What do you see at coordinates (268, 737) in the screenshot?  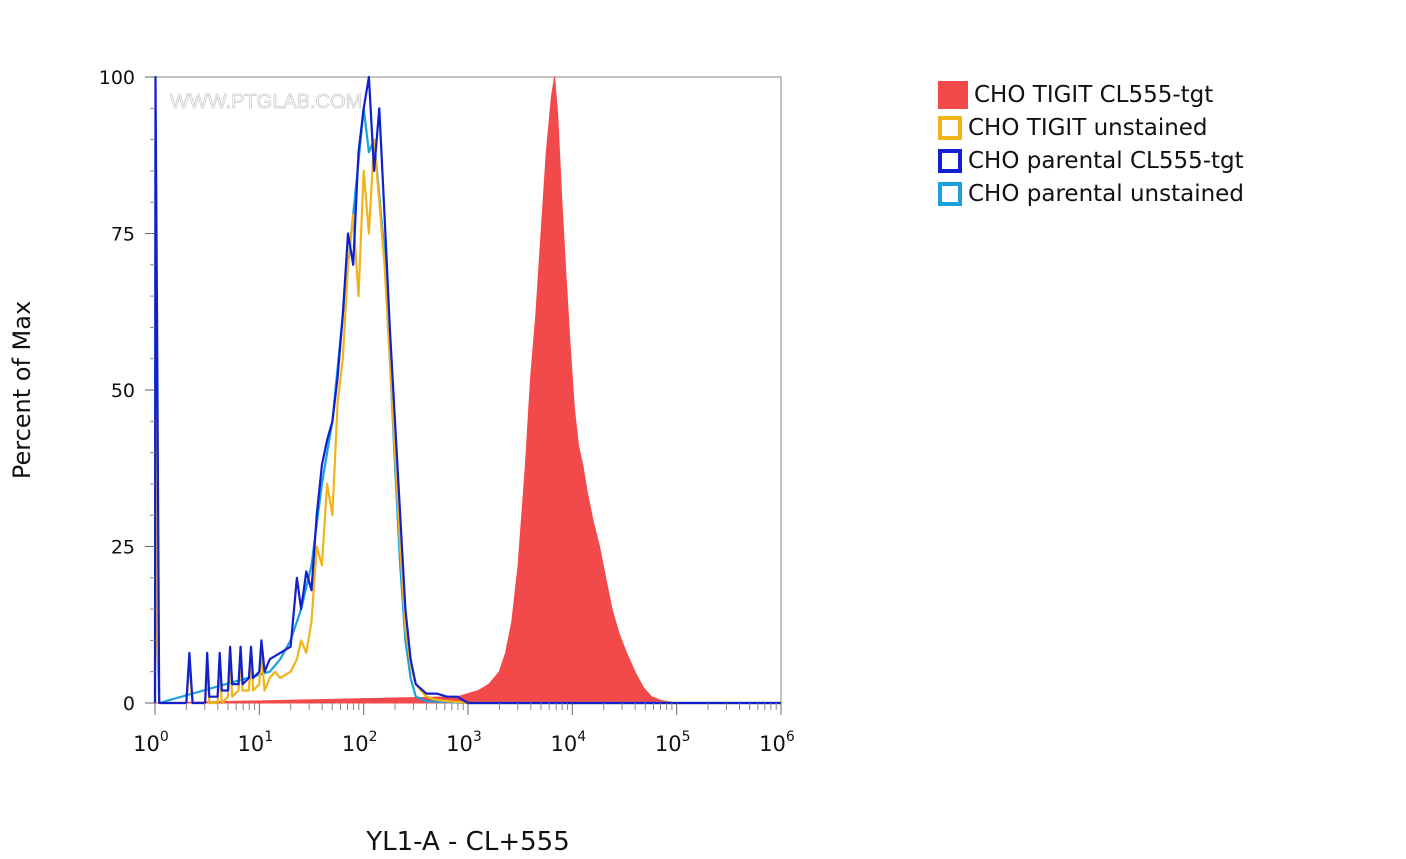 I see `tick-exp: 1` at bounding box center [268, 737].